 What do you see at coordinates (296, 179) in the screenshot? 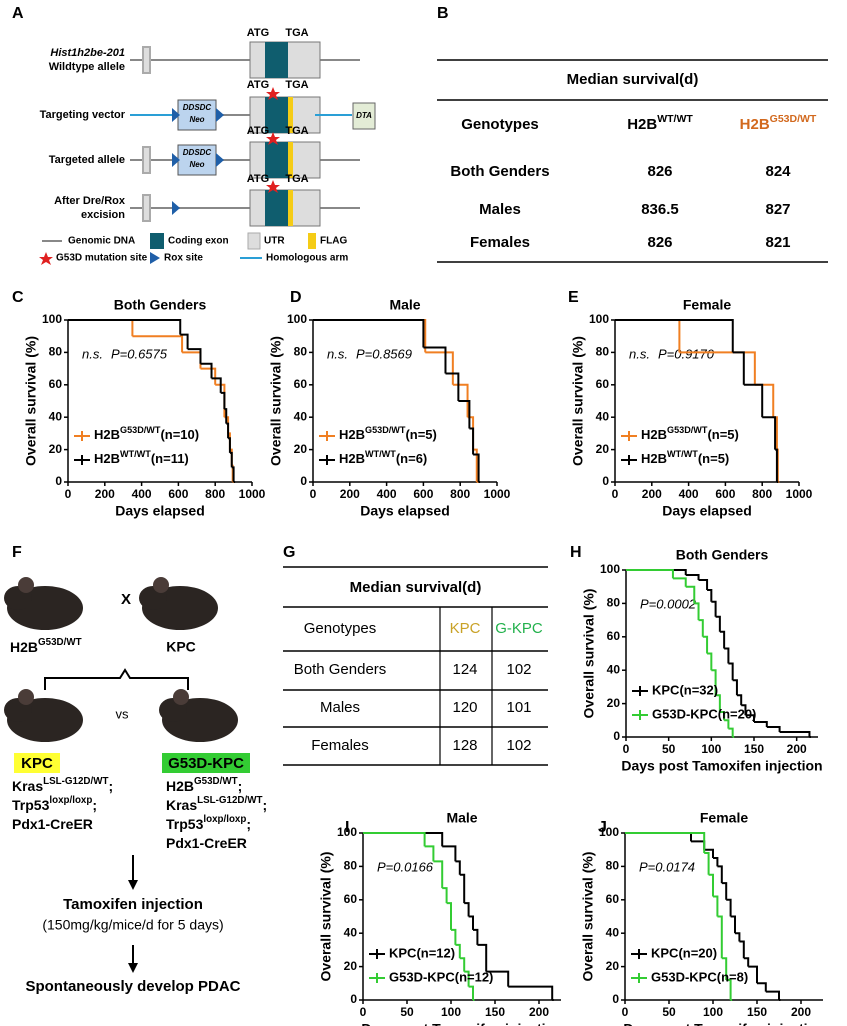
I see `tga-label: TGA` at bounding box center [296, 179].